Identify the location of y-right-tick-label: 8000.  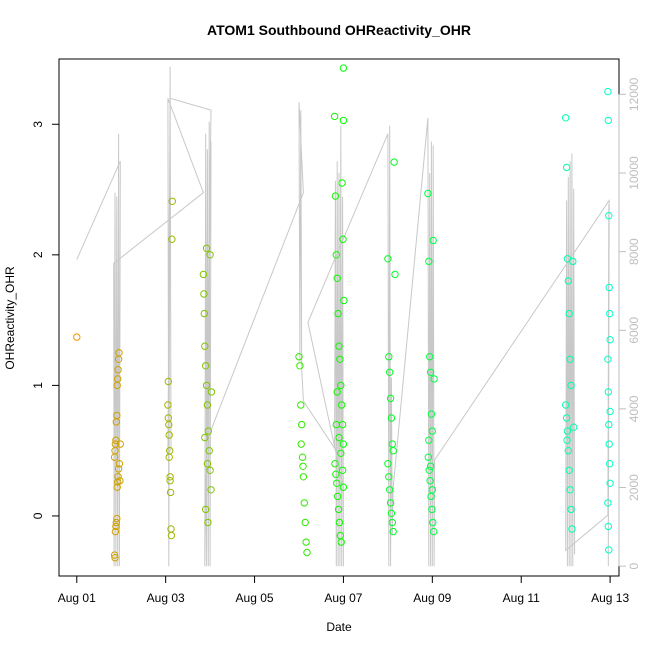
(634, 251).